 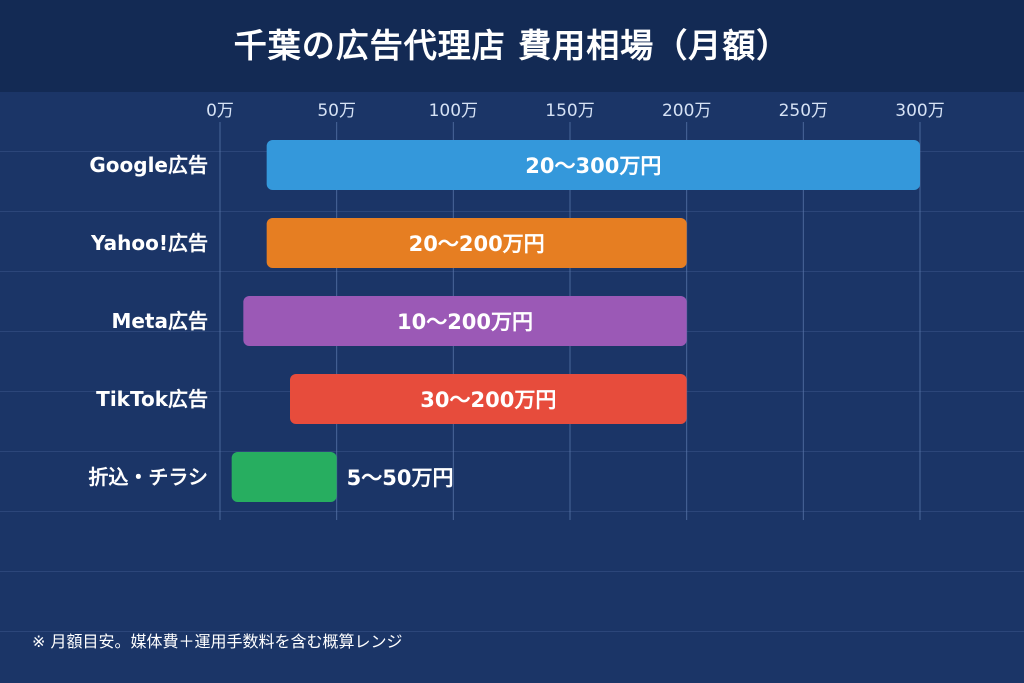 What do you see at coordinates (686, 111) in the screenshot?
I see `x-tick-label: 200万` at bounding box center [686, 111].